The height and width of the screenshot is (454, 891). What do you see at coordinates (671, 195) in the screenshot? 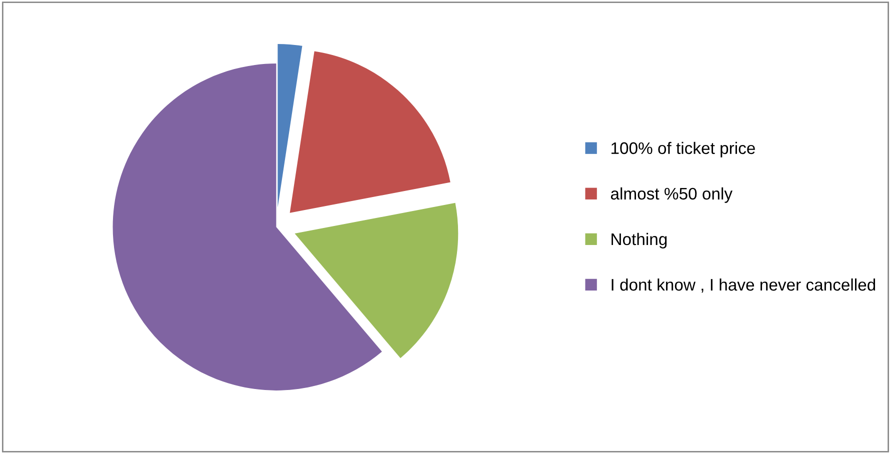
I see `legend-label: almost %50 only` at bounding box center [671, 195].